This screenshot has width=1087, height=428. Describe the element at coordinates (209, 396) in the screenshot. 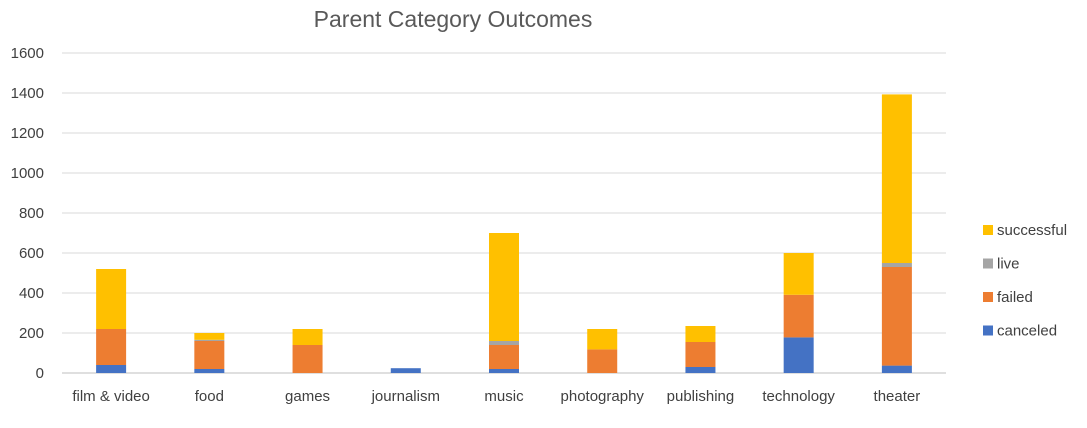

I see `x-tick-label: food` at that location.